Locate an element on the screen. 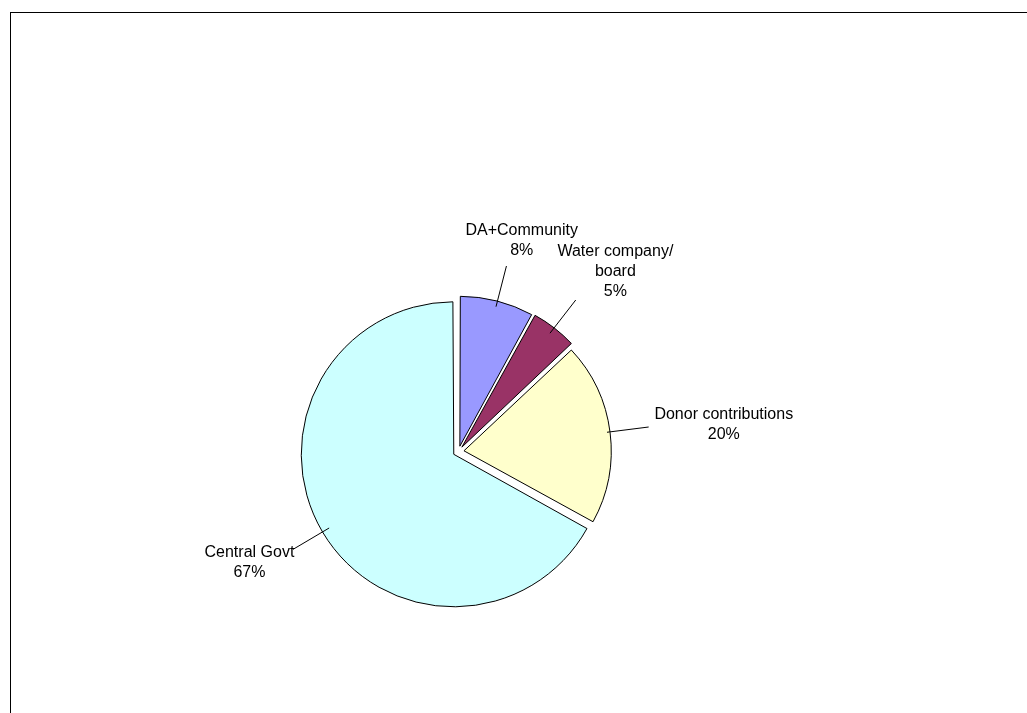  slice-label: DA+Community is located at coordinates (521, 229).